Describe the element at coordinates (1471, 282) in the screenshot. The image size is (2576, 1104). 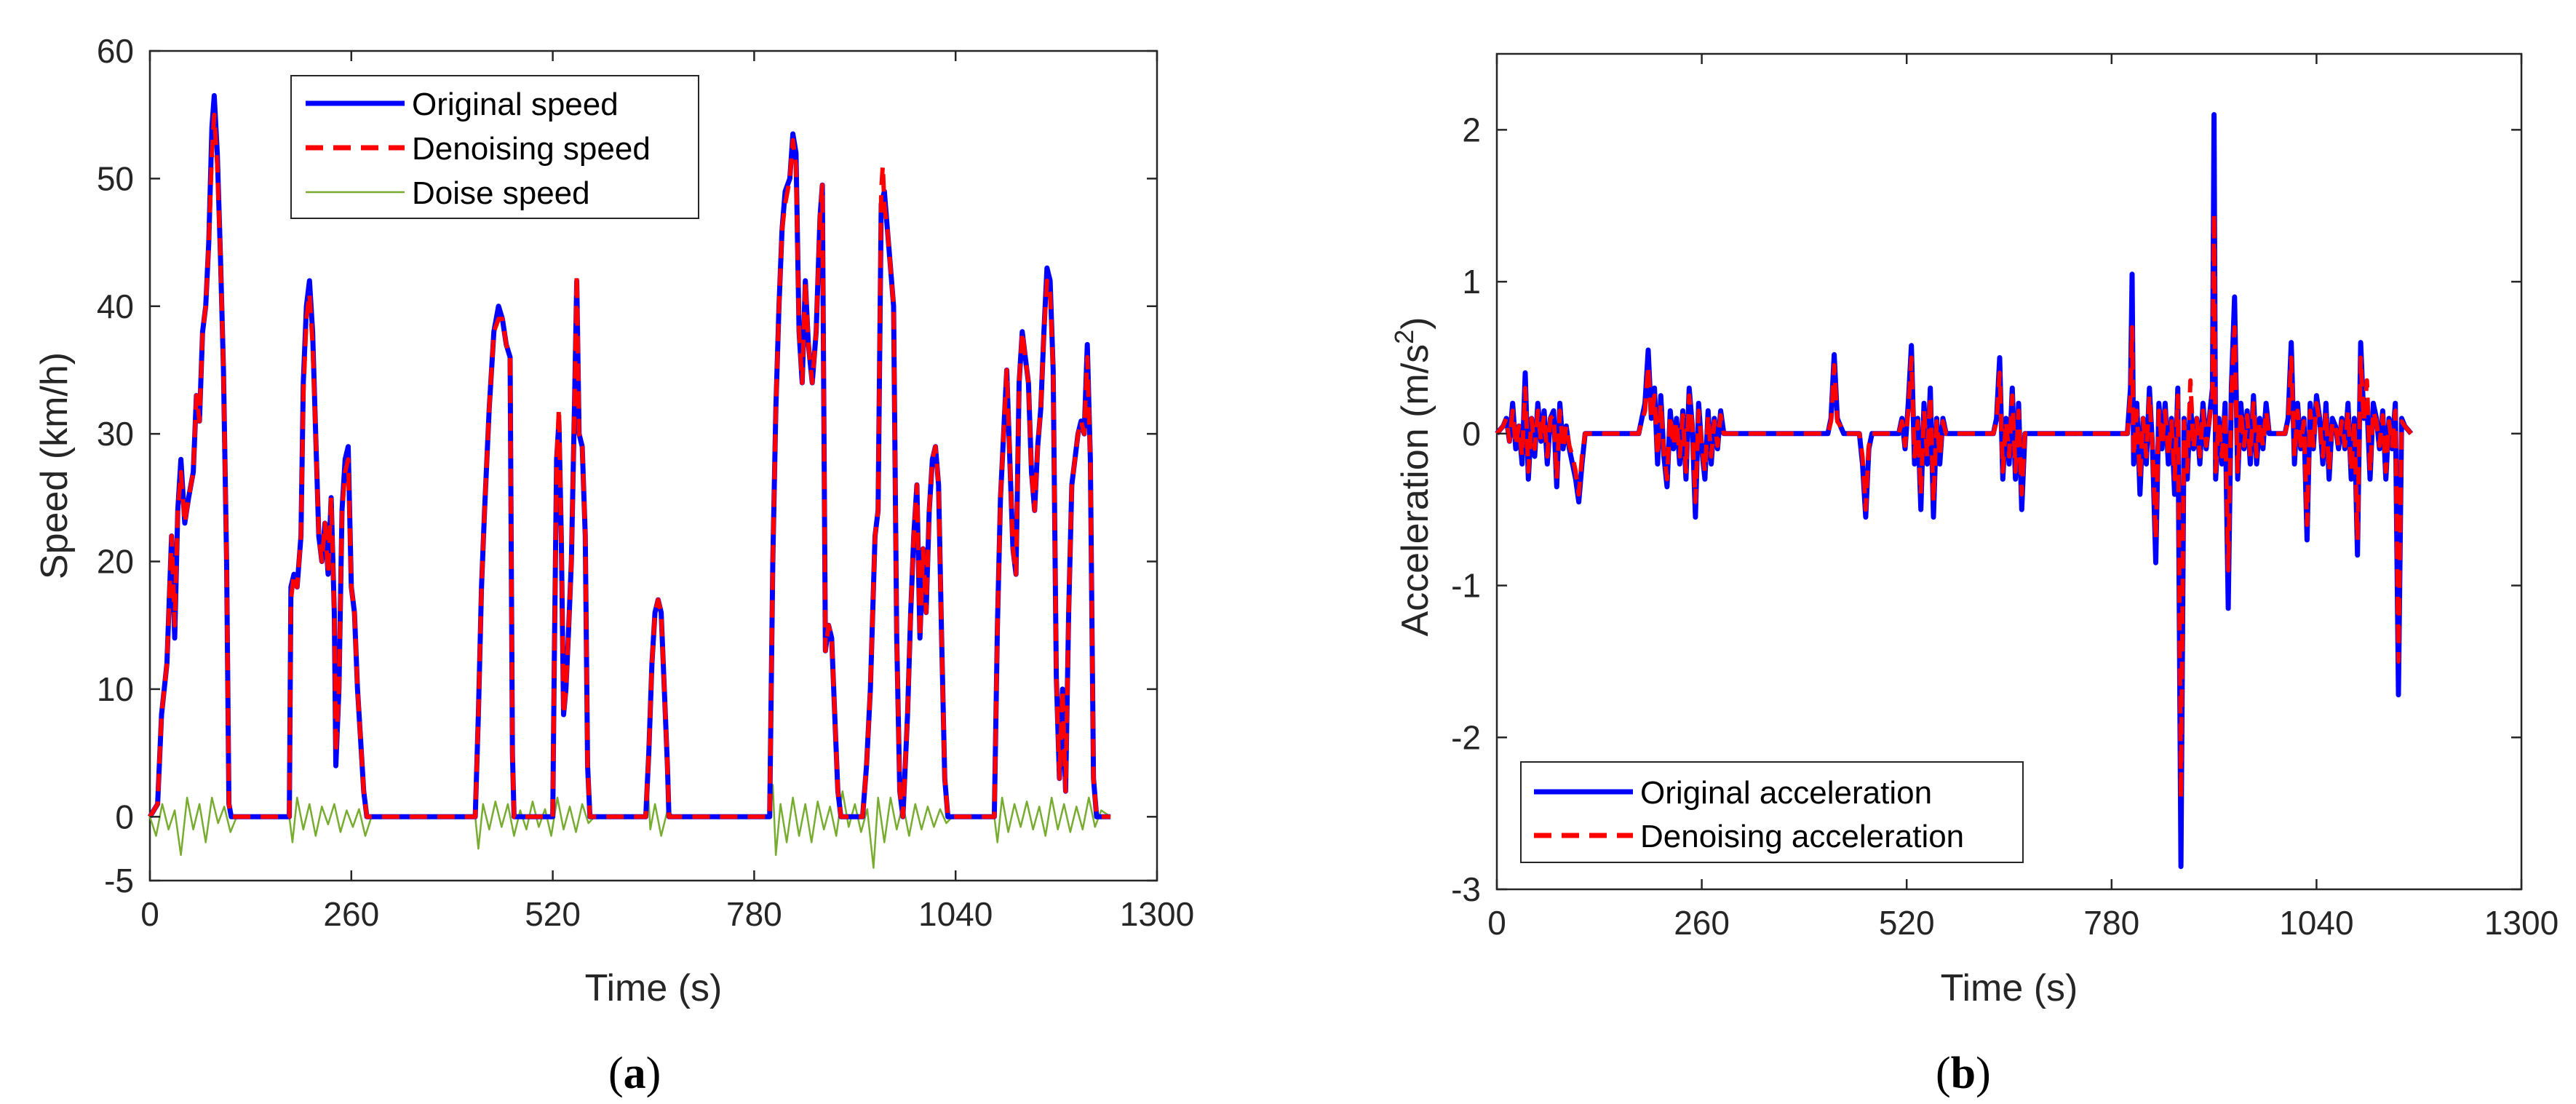
I see `y-tick-label: 1` at that location.